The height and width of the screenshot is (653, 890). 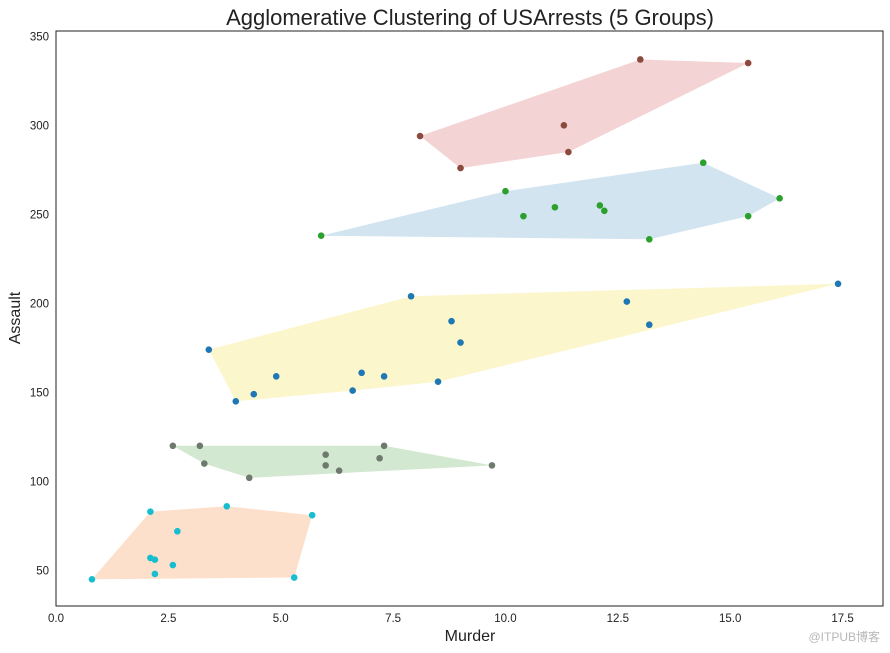 What do you see at coordinates (39, 37) in the screenshot?
I see `y-tick-label: 350` at bounding box center [39, 37].